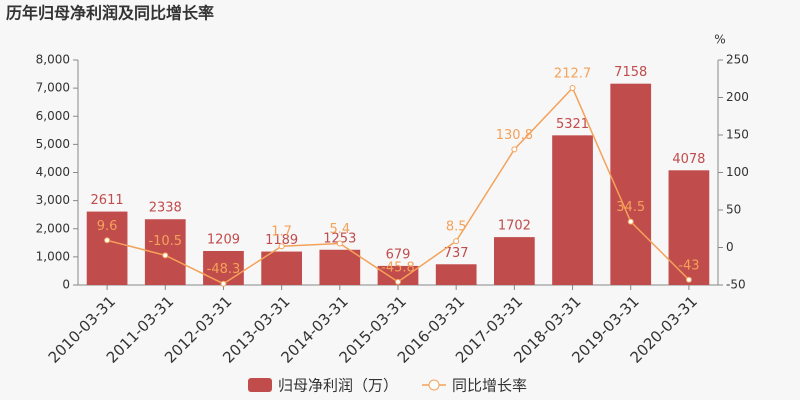 The image size is (800, 400). What do you see at coordinates (107, 200) in the screenshot?
I see `bar-label: 2611` at bounding box center [107, 200].